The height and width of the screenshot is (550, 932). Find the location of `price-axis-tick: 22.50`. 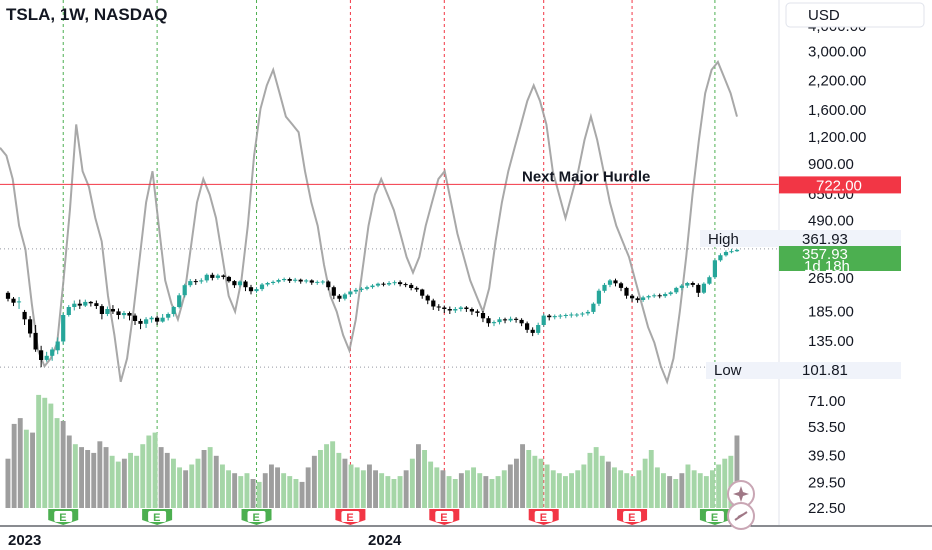

price-axis-tick: 22.50 is located at coordinates (827, 508).